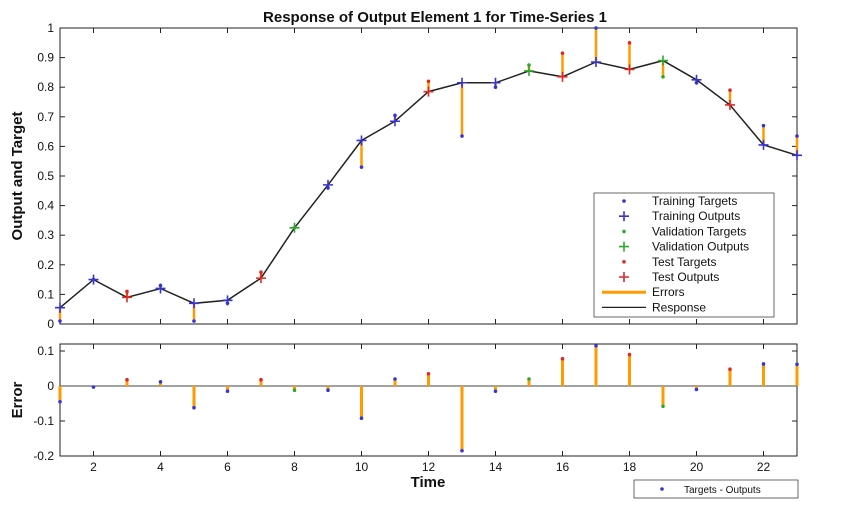 The width and height of the screenshot is (849, 509). What do you see at coordinates (429, 467) in the screenshot?
I see `x-tick-label: 12` at bounding box center [429, 467].